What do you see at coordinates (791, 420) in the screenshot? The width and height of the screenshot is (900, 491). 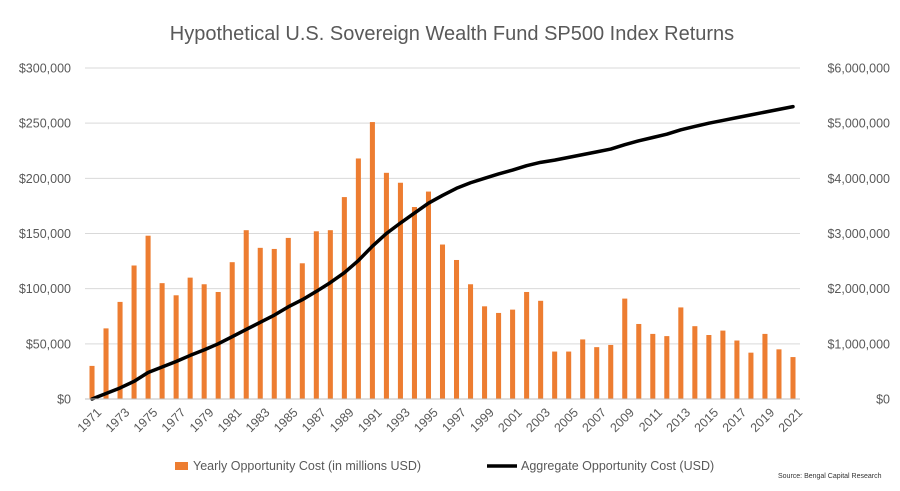 I see `x-axis-tick-label: 2021` at bounding box center [791, 420].